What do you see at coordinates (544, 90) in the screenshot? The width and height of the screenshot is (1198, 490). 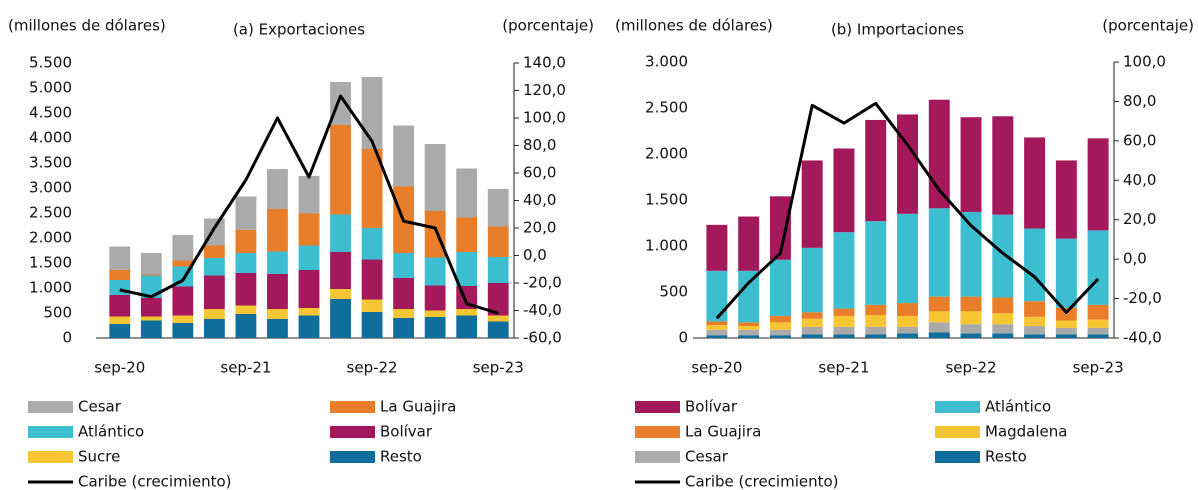 I see `y2-tick-label: 120,0` at bounding box center [544, 90].